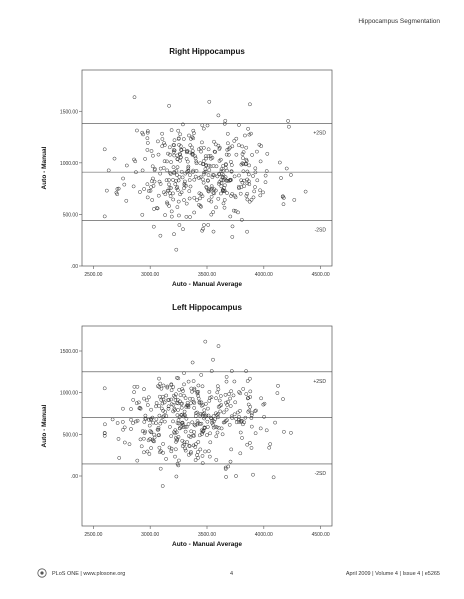 The height and width of the screenshot is (599, 464). What do you see at coordinates (42, 573) in the screenshot?
I see `plos-logo-icon` at bounding box center [42, 573].